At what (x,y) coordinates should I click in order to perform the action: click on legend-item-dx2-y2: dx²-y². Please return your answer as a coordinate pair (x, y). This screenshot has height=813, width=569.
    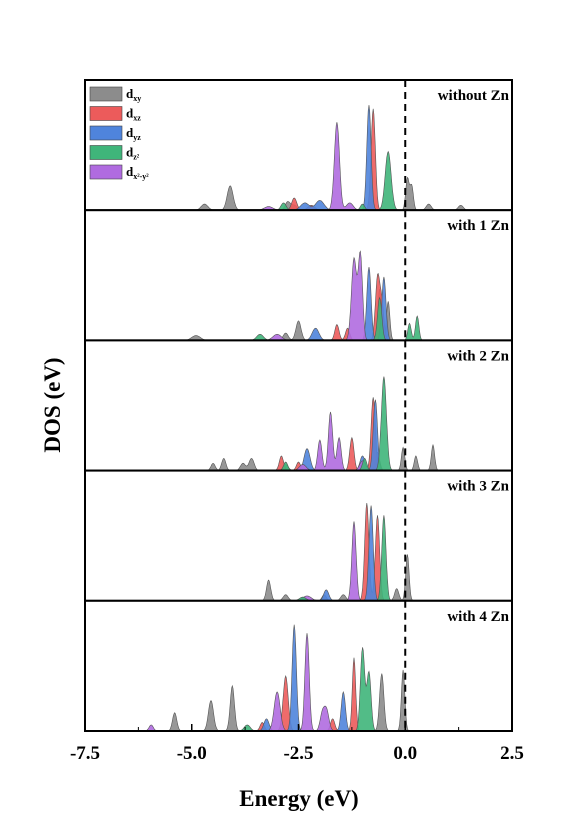
    Looking at the image, I should click on (119, 172).